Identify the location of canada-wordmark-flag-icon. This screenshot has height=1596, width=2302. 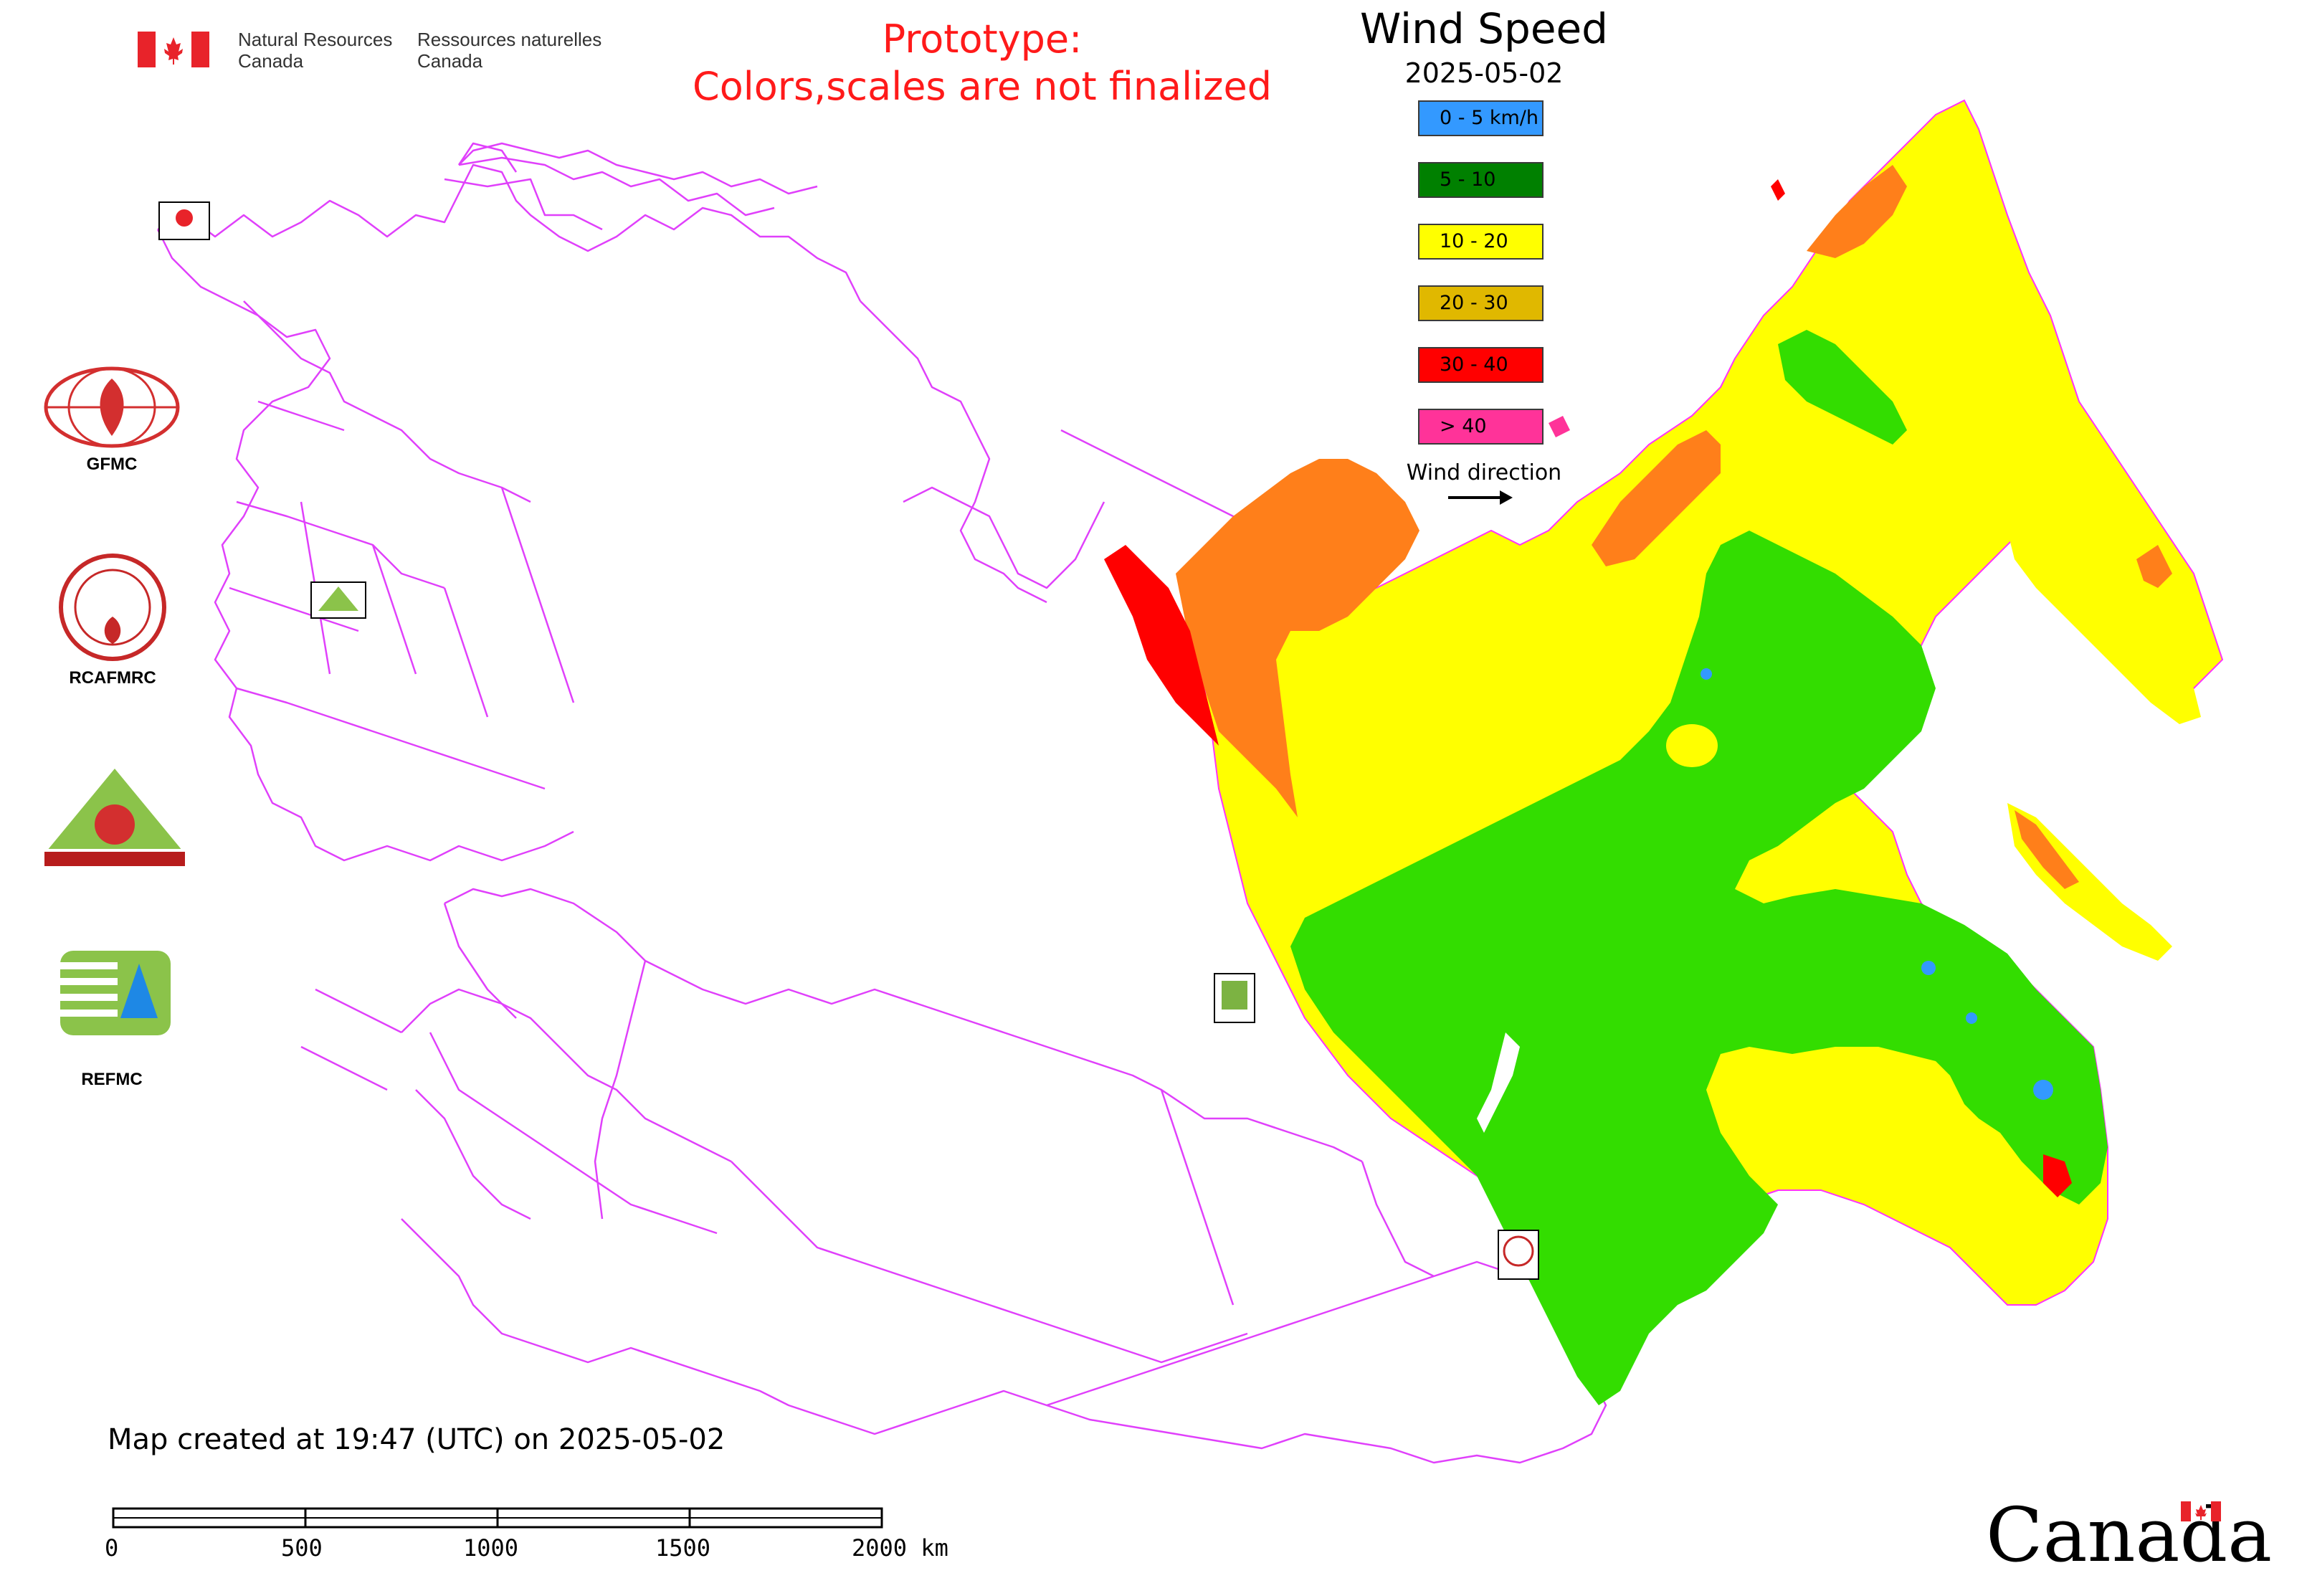
(2201, 1511).